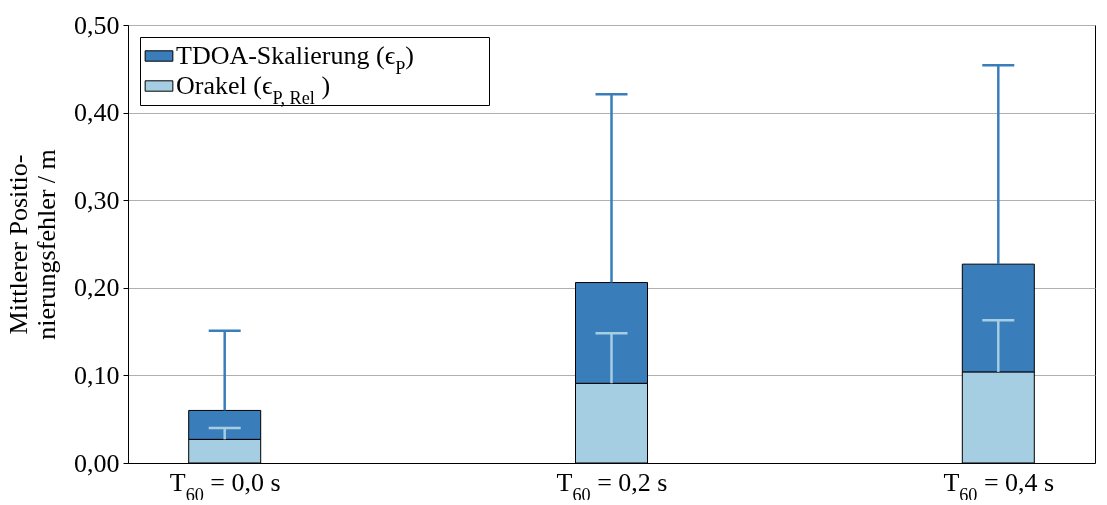 The image size is (1107, 505). I want to click on y-tick-label: 0,20, so click(97, 288).